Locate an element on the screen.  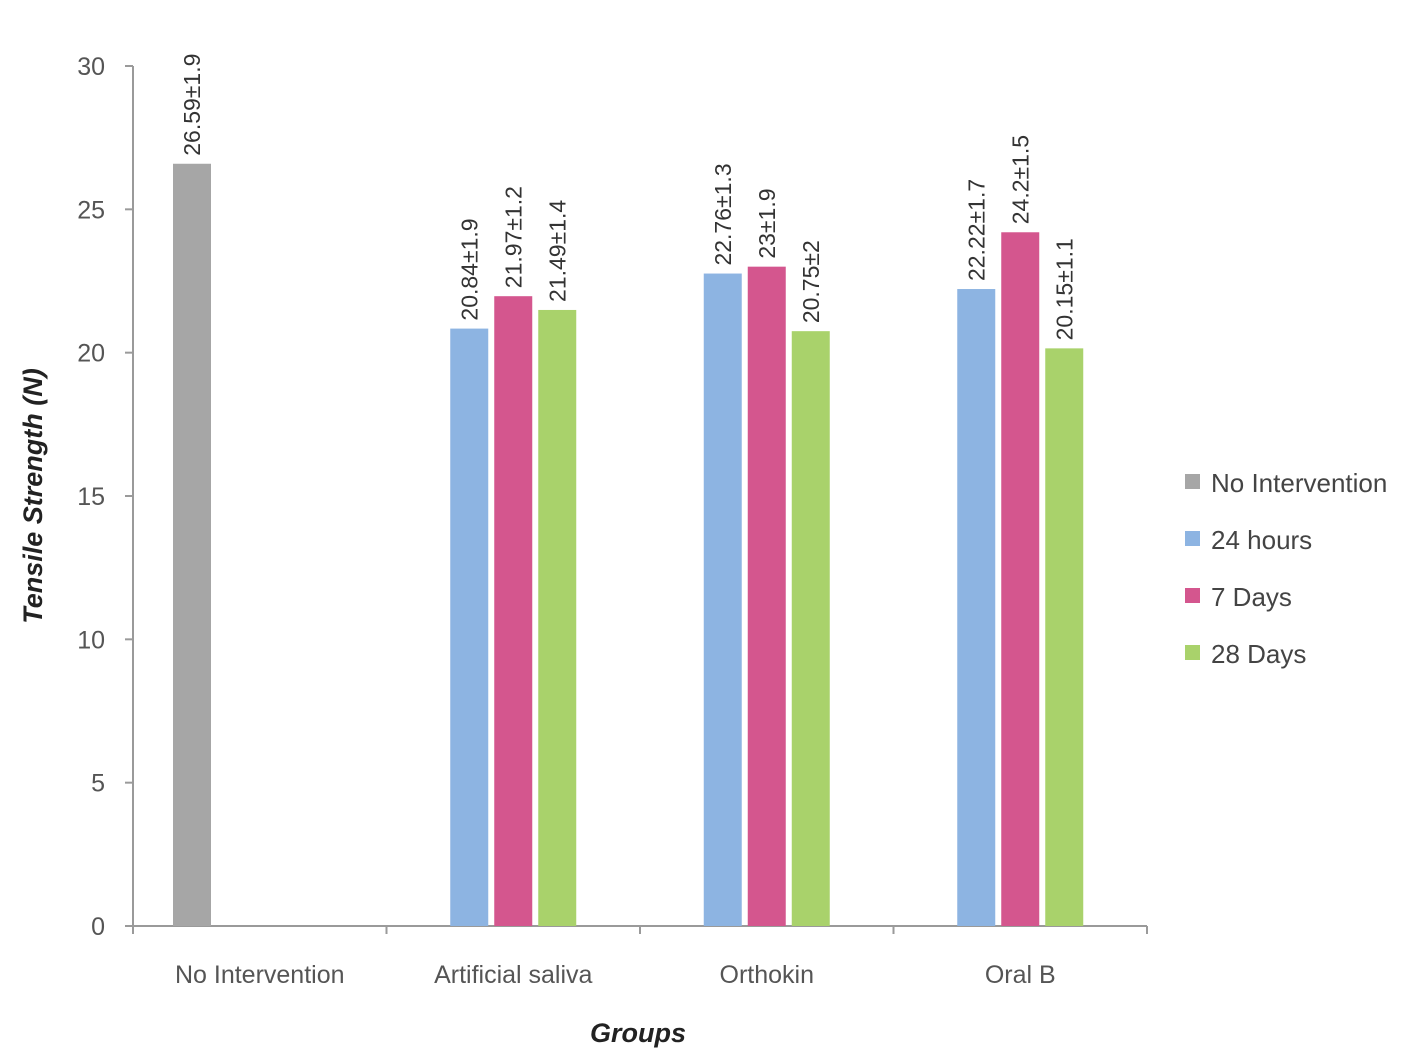
y-tick-label: 10 is located at coordinates (91, 640).